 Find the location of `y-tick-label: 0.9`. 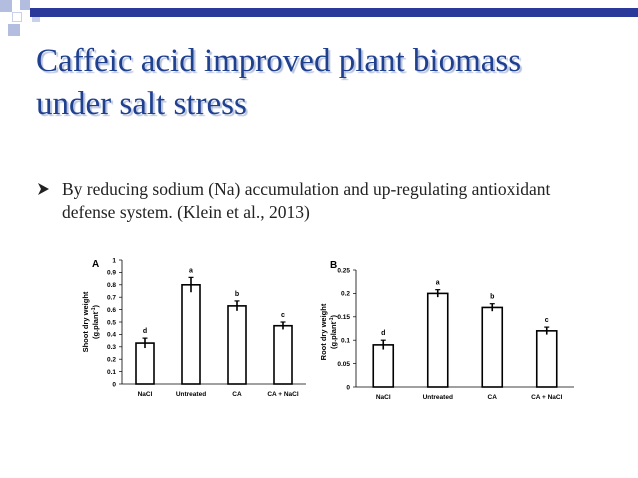

y-tick-label: 0.9 is located at coordinates (111, 273).